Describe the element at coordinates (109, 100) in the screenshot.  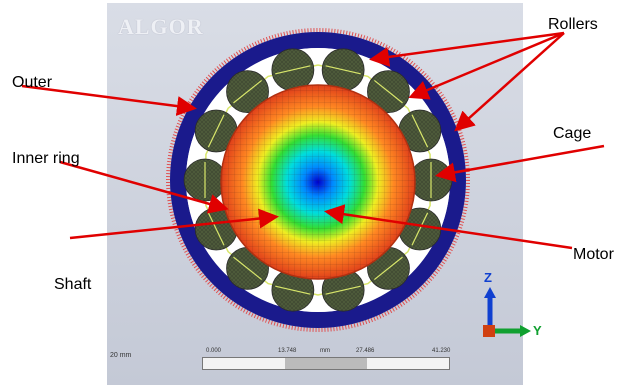
I see `arrow-outer` at that location.